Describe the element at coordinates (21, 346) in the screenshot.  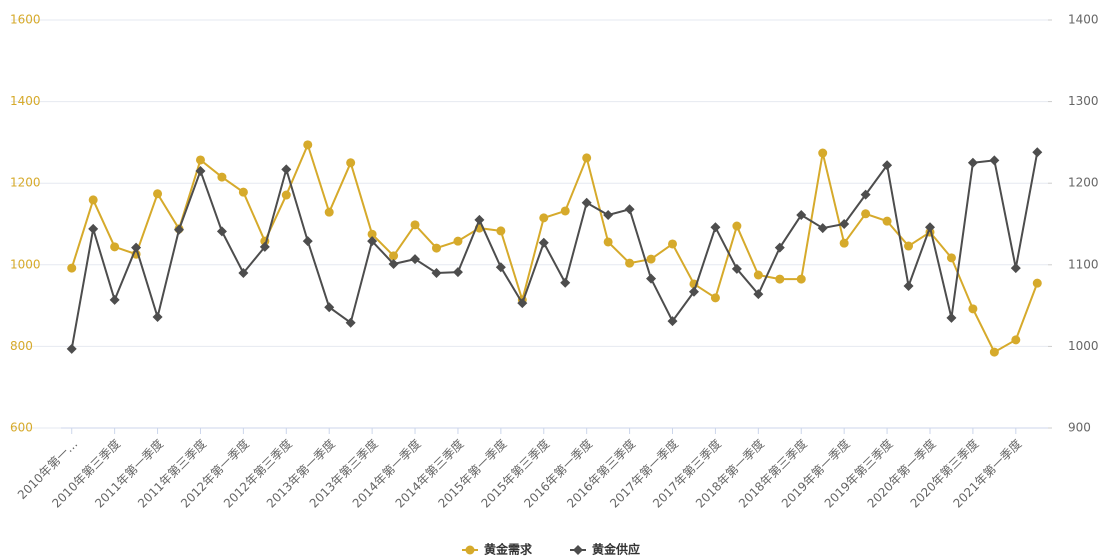
I see `y-tick-label: 800` at that location.